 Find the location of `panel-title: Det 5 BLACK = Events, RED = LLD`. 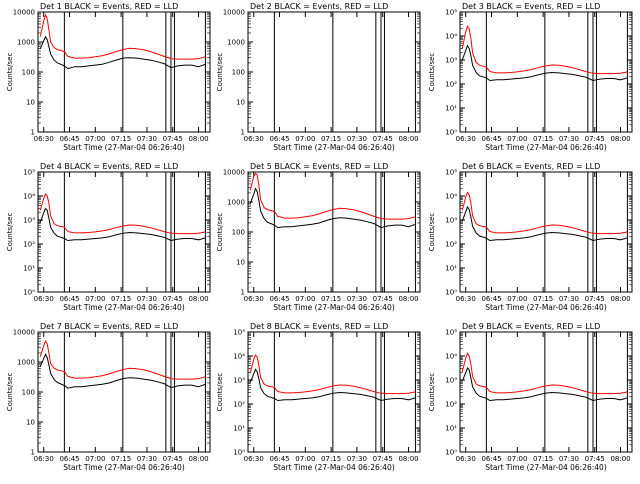

panel-title: Det 5 BLACK = Events, RED = LLD is located at coordinates (319, 166).